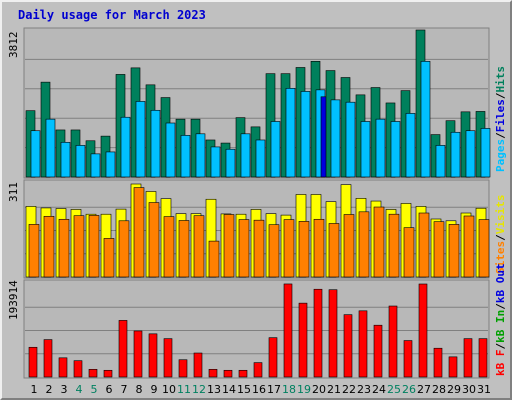 The image size is (512, 400). What do you see at coordinates (109, 389) in the screenshot?
I see `x-tick-label-day-6: 6` at bounding box center [109, 389].